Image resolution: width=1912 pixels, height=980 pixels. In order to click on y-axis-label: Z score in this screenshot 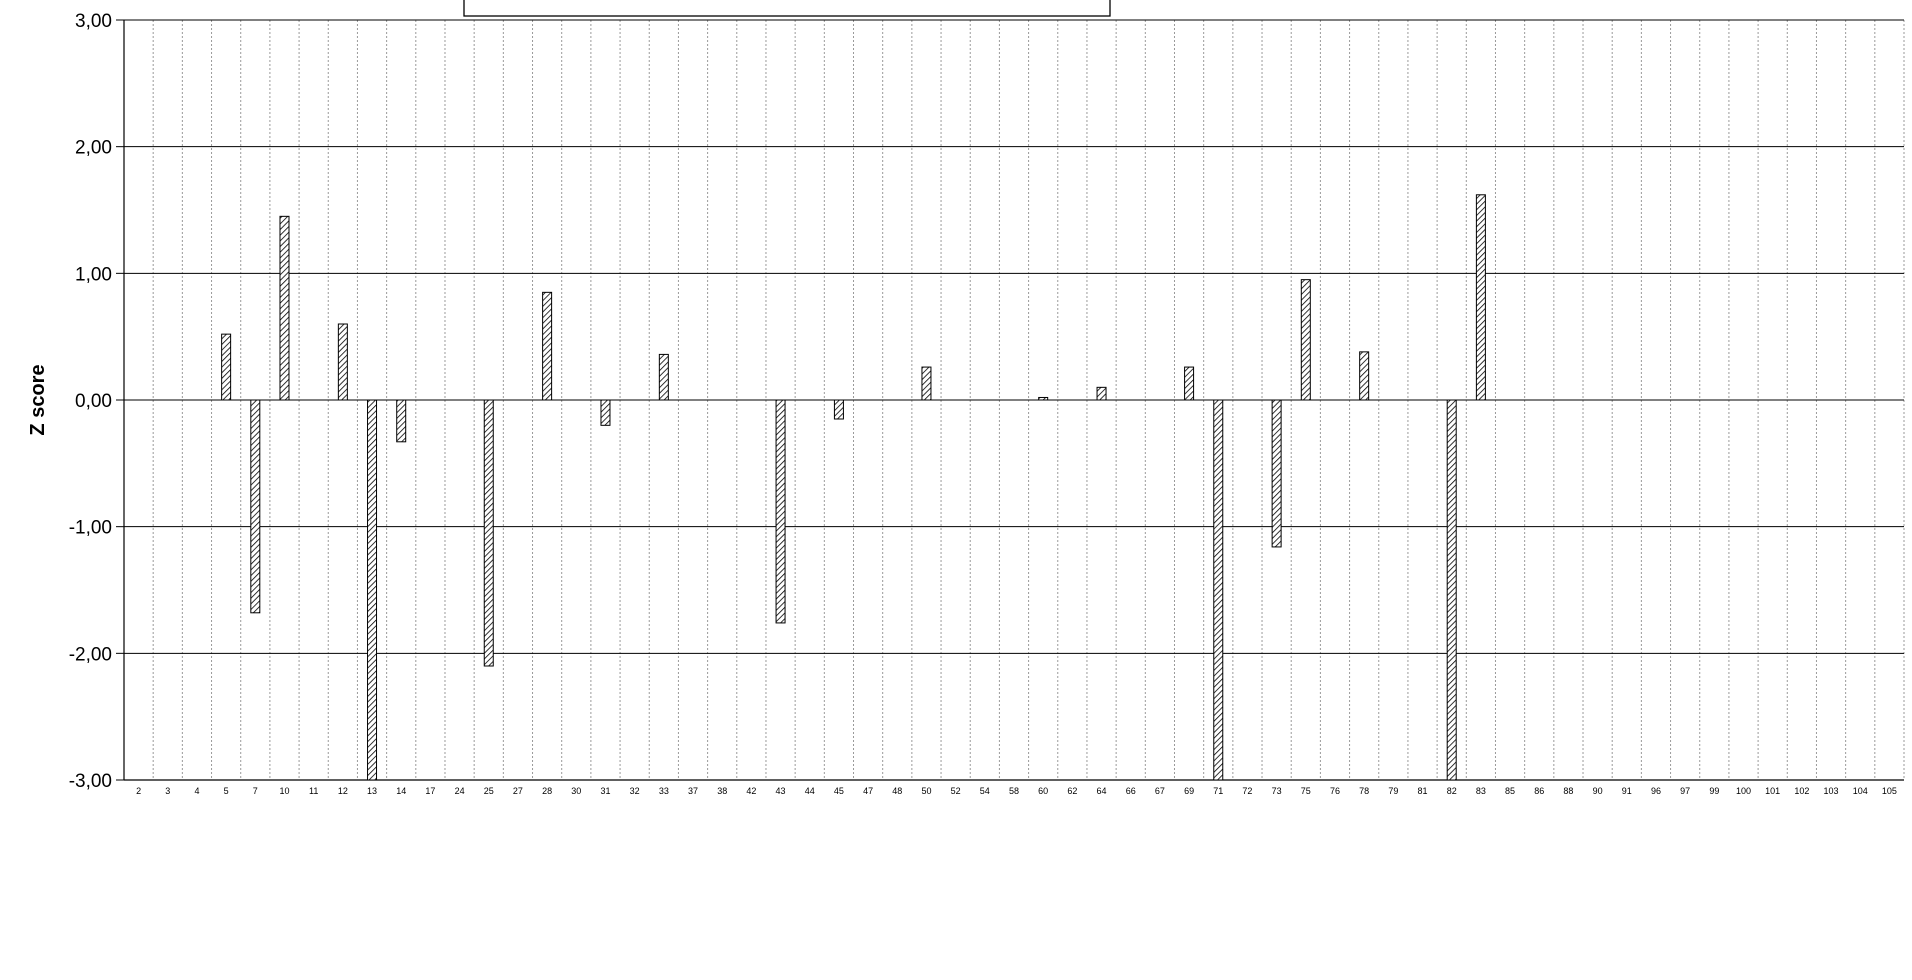, I will do `click(38, 399)`.